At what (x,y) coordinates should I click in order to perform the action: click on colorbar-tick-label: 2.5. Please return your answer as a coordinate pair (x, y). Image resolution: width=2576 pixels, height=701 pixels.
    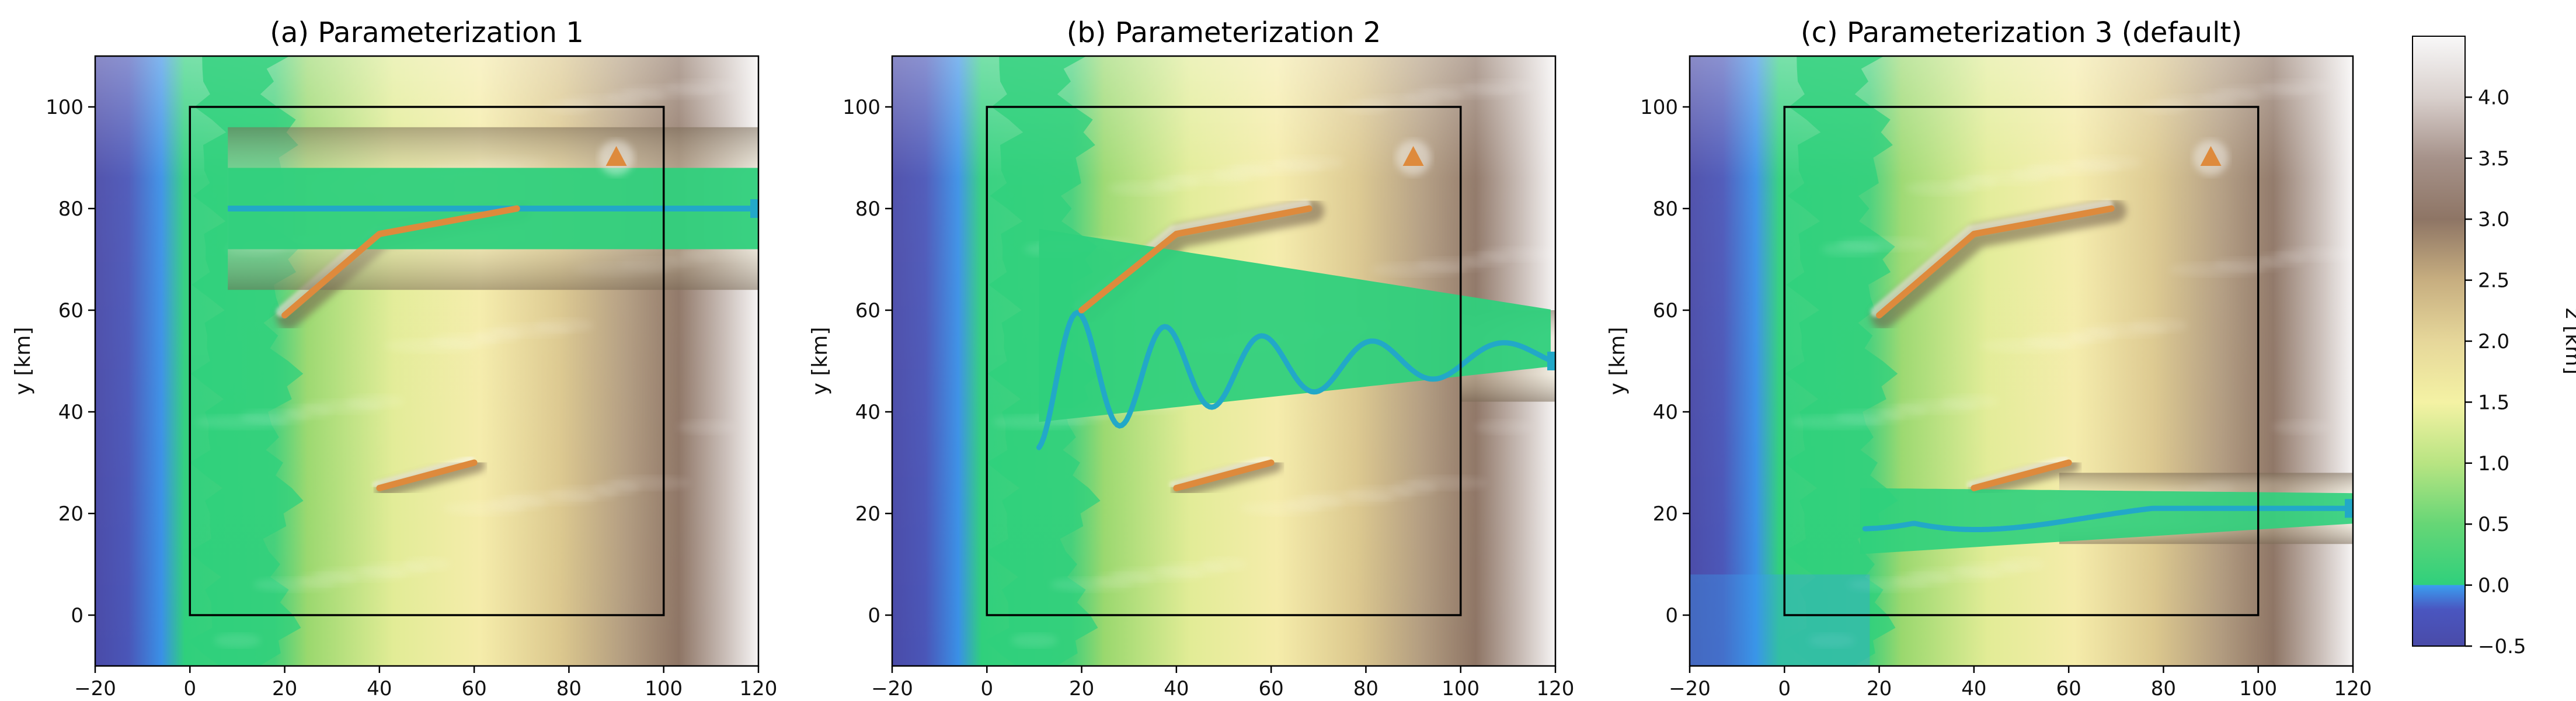
    Looking at the image, I should click on (2493, 281).